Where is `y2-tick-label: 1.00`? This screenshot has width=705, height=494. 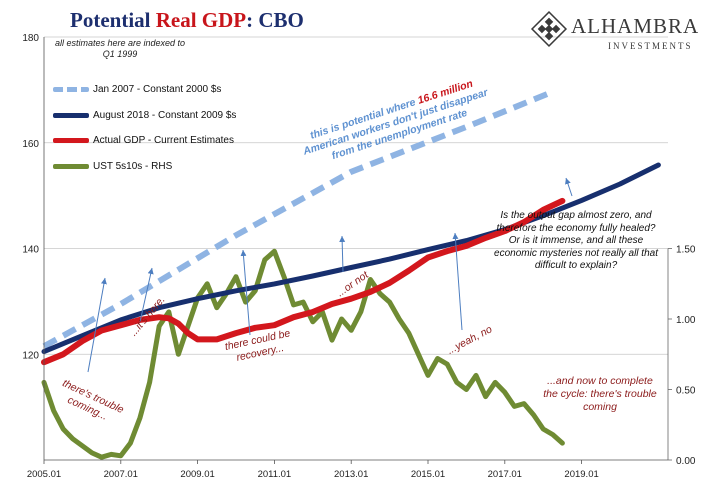 y2-tick-label: 1.00 is located at coordinates (686, 320).